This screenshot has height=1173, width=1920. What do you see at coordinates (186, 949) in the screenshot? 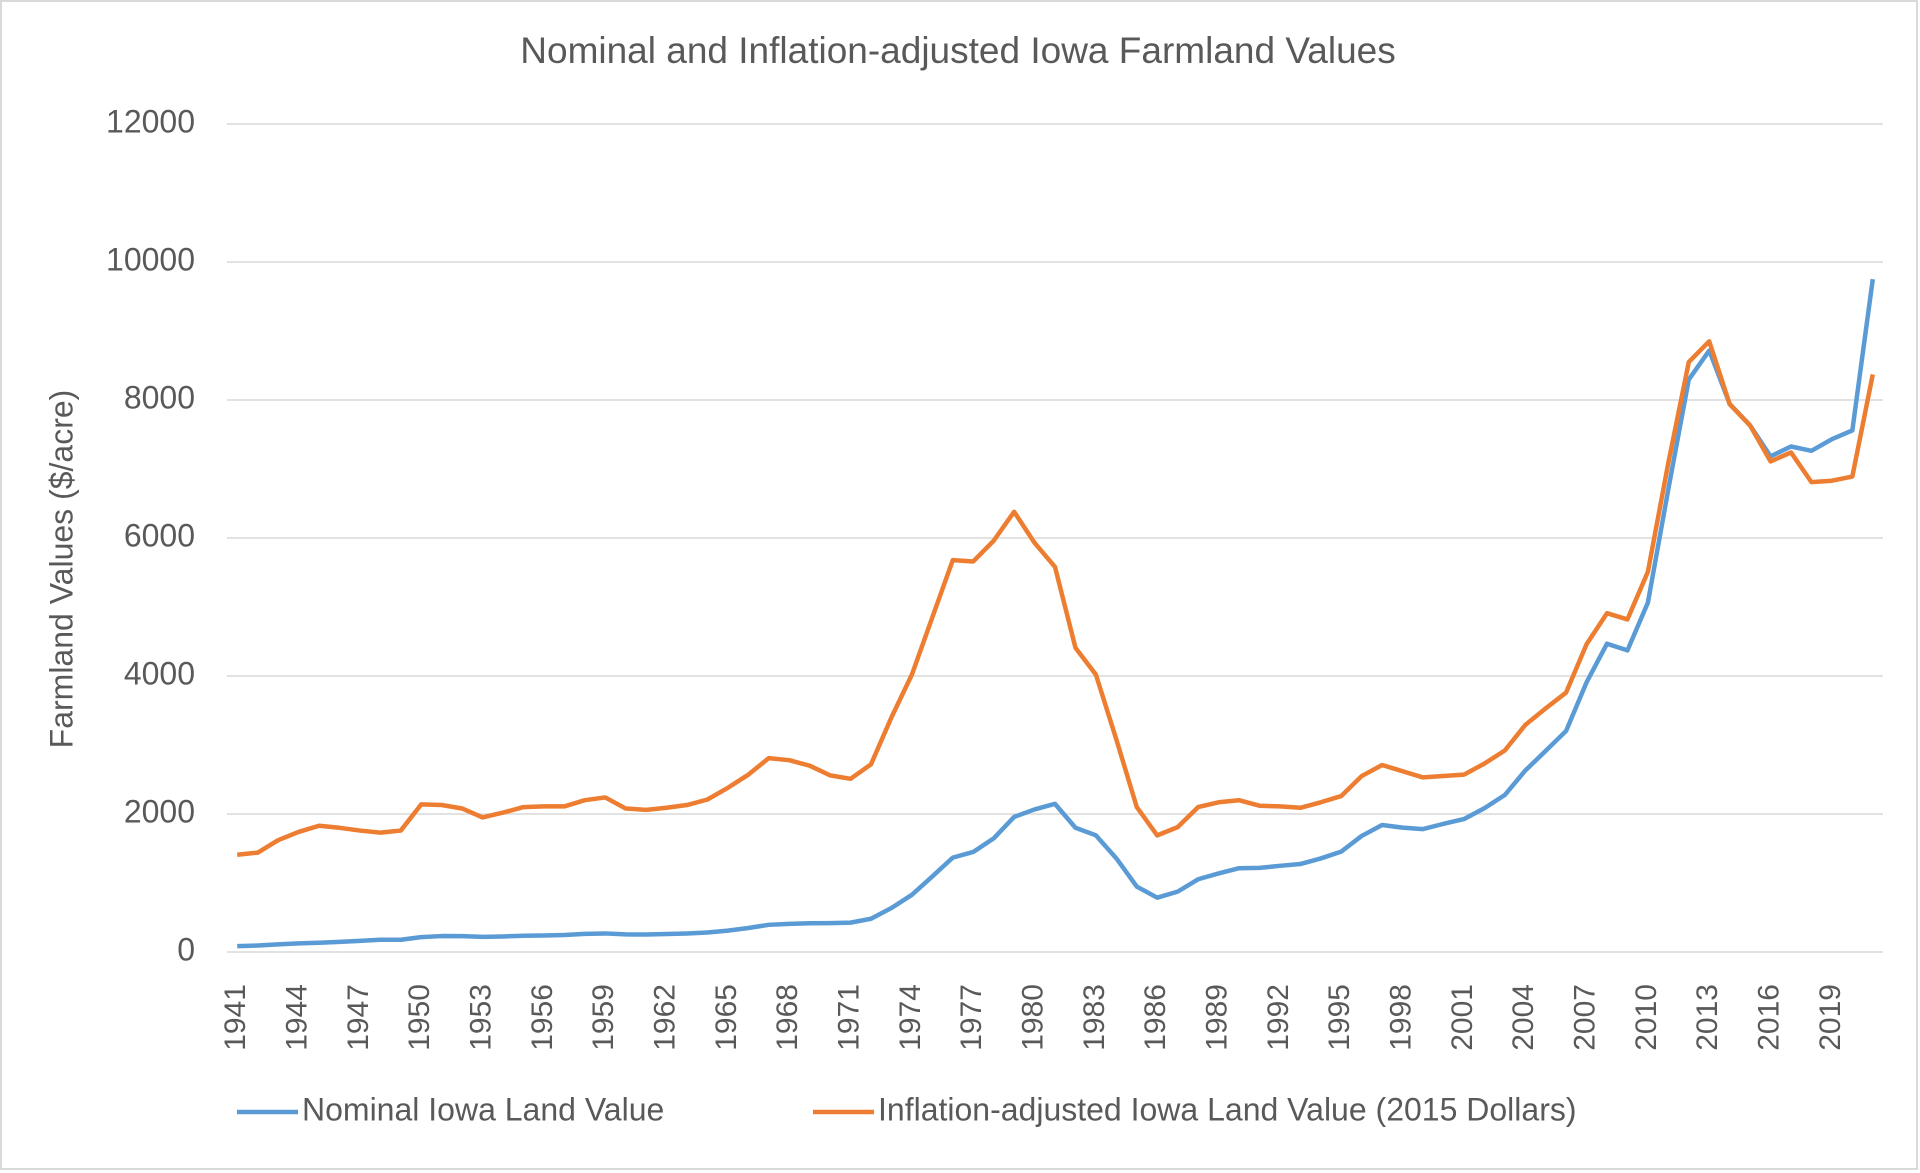
I see `y-tick-label: 0` at bounding box center [186, 949].